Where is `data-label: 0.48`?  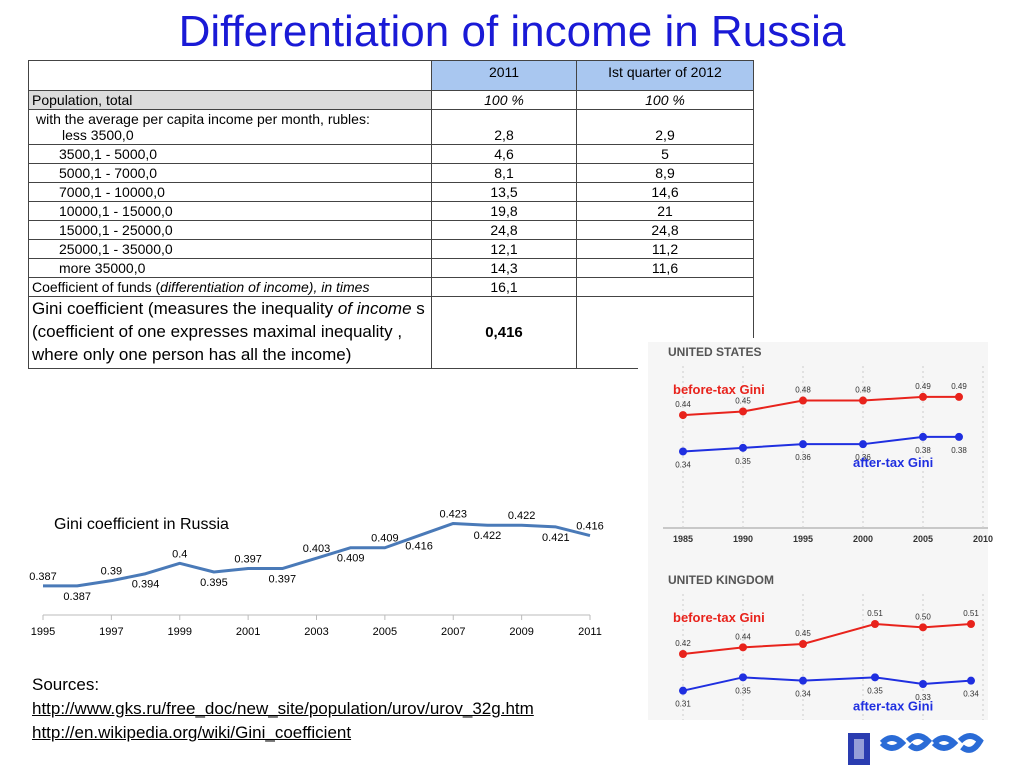 data-label: 0.48 is located at coordinates (803, 390).